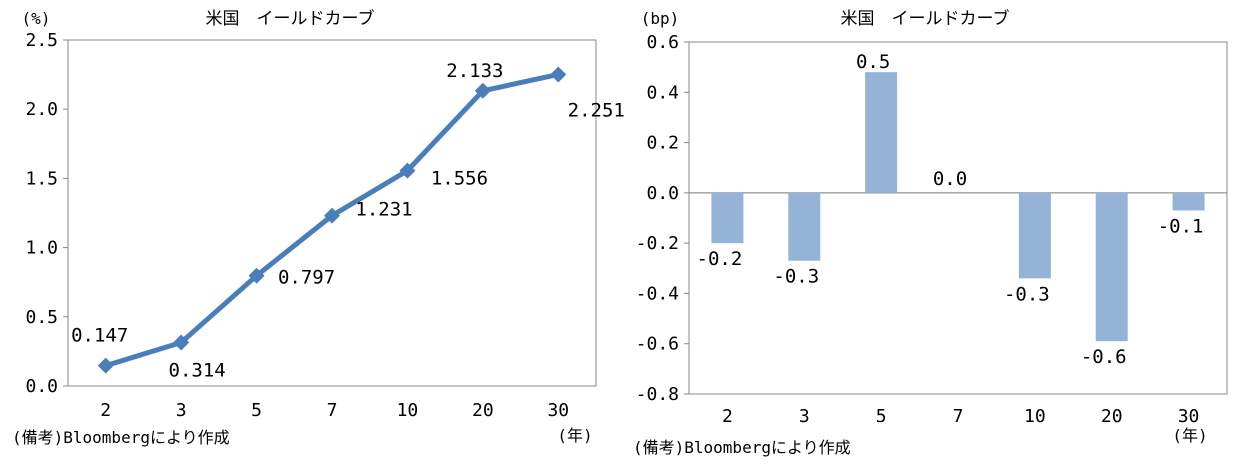  I want to click on left-data-label: 1.556, so click(459, 179).